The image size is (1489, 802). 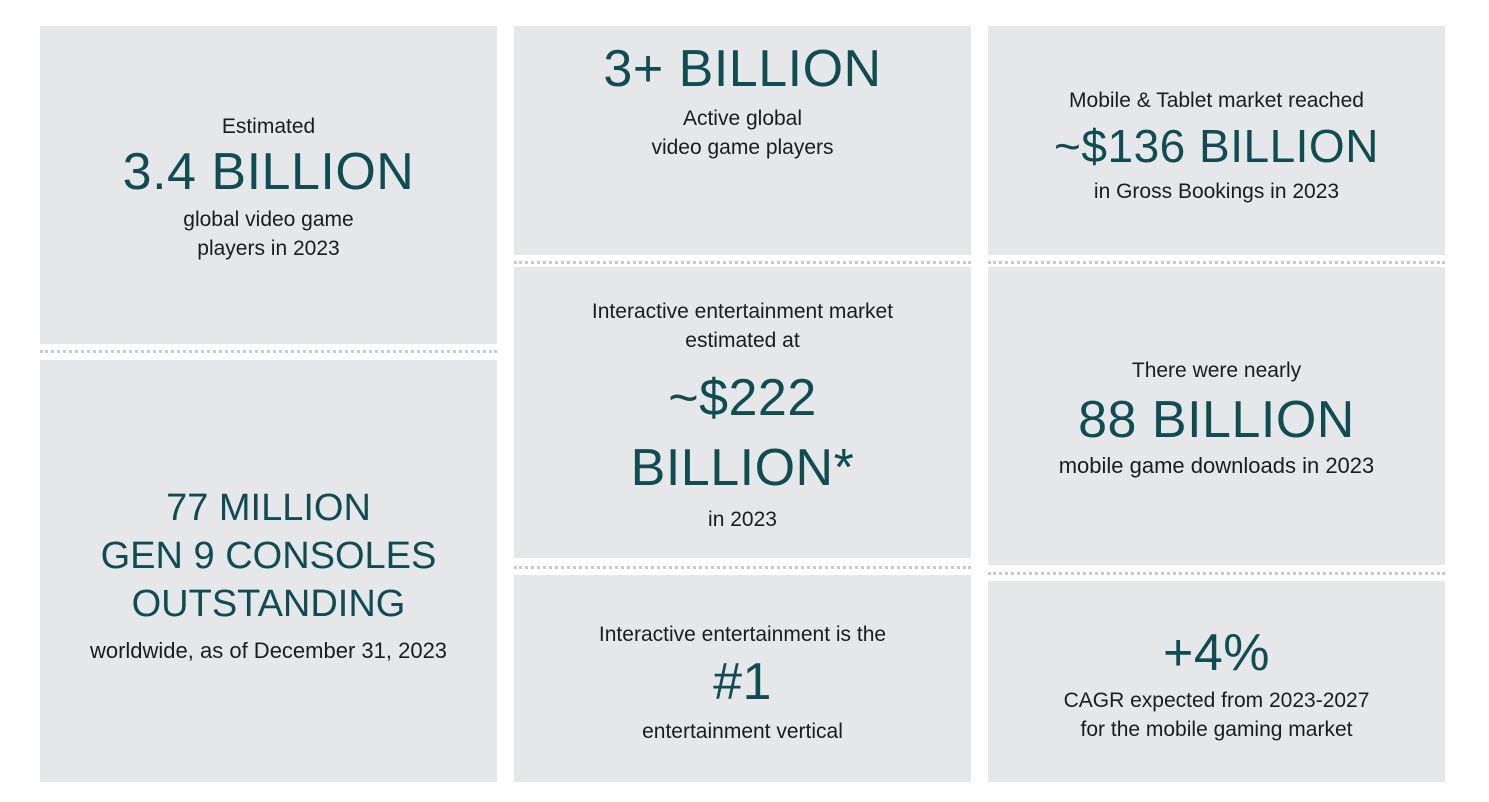 I want to click on card-intro-text: estimated at, so click(x=742, y=340).